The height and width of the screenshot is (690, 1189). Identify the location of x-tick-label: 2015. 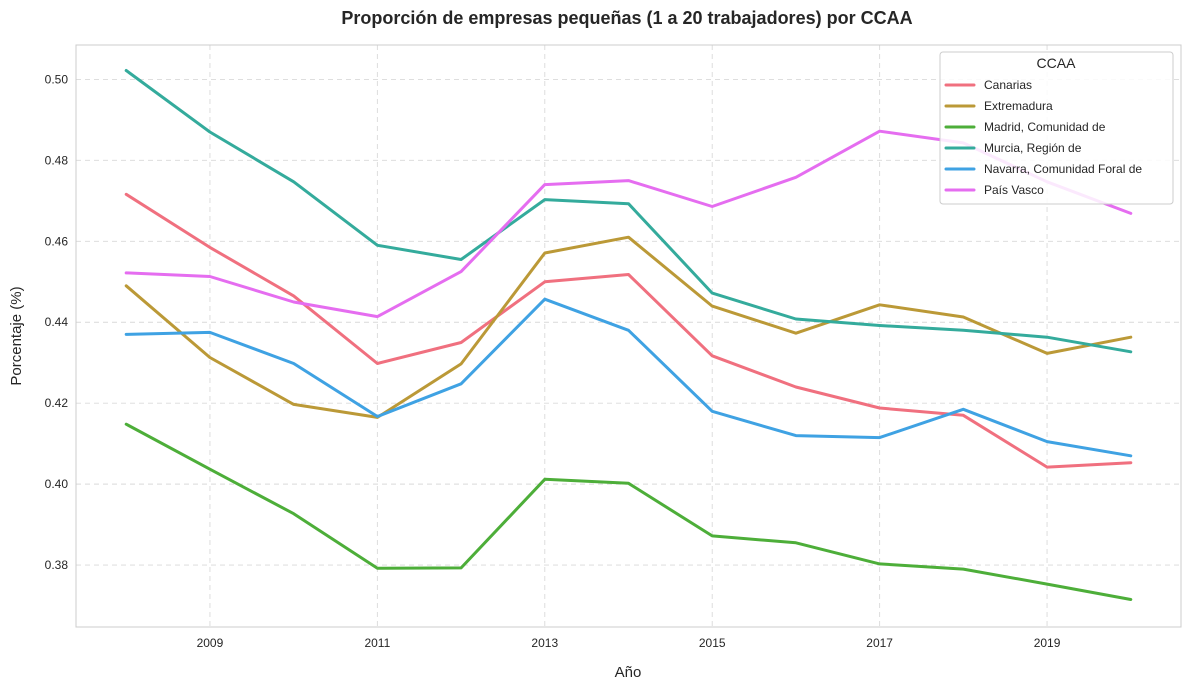
(712, 643).